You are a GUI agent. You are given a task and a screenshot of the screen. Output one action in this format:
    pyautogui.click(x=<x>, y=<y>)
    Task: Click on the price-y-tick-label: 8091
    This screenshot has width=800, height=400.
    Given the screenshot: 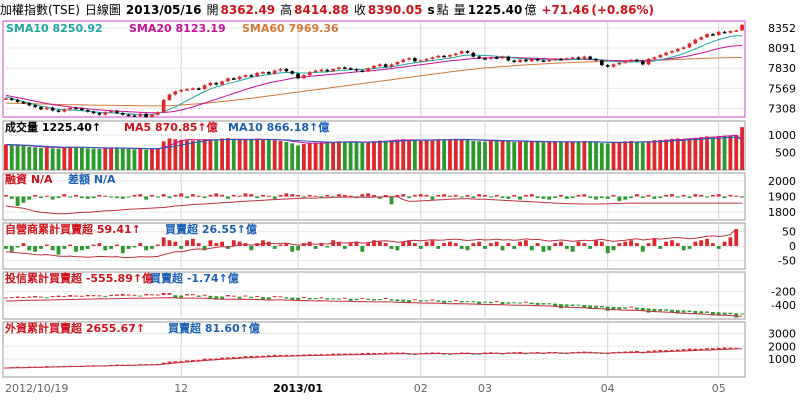 What is the action you would take?
    pyautogui.click(x=782, y=48)
    